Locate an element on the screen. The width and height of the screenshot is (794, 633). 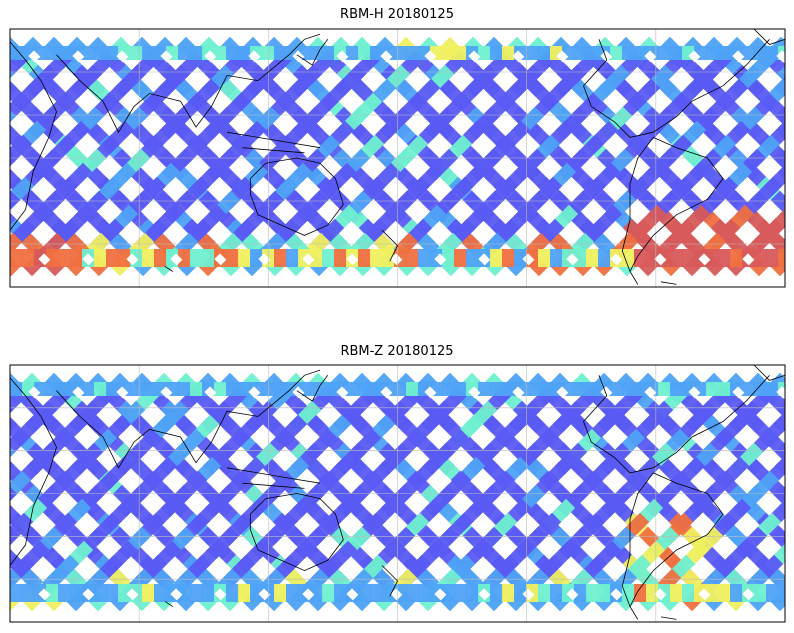
panel-title-rbm-z: RBM-Z 20180125 is located at coordinates (397, 351).